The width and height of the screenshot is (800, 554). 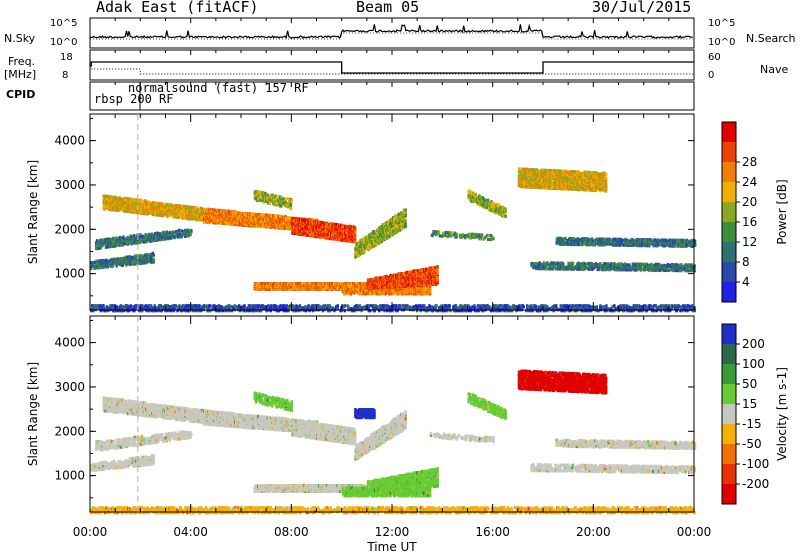 I want to click on cpid-label: CPID, so click(x=20, y=94).